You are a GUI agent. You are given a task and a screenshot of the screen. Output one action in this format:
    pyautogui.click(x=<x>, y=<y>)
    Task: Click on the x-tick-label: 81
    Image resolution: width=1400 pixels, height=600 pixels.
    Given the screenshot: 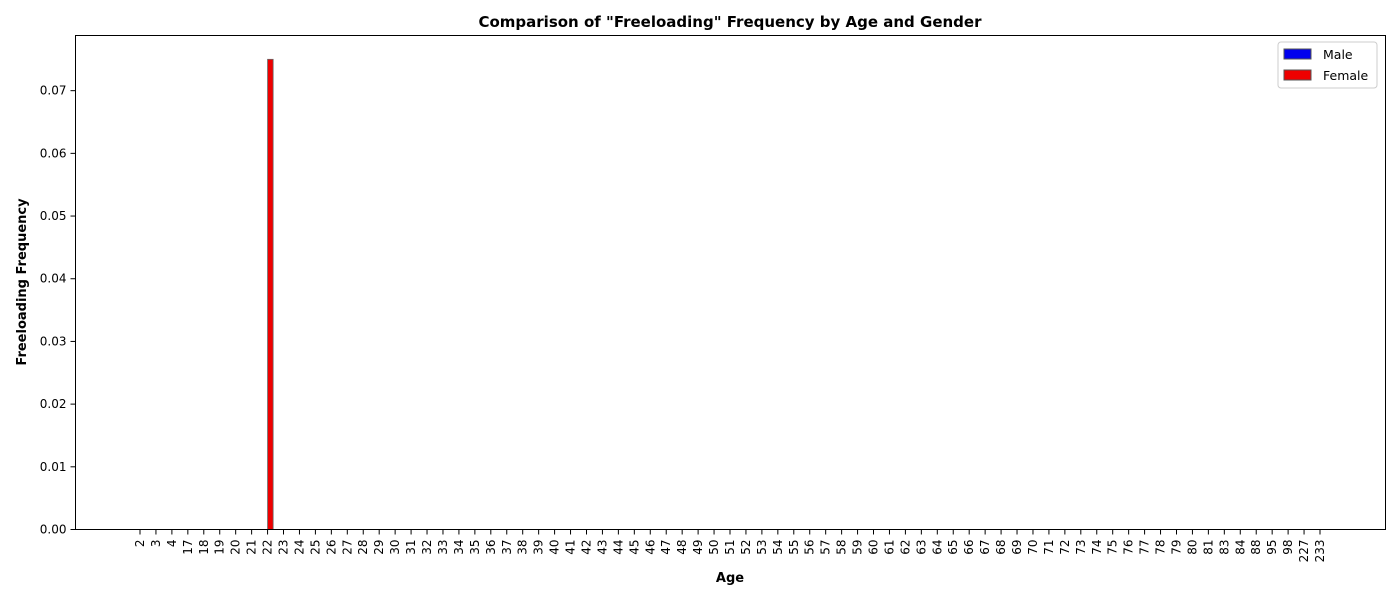 What is the action you would take?
    pyautogui.click(x=1208, y=547)
    